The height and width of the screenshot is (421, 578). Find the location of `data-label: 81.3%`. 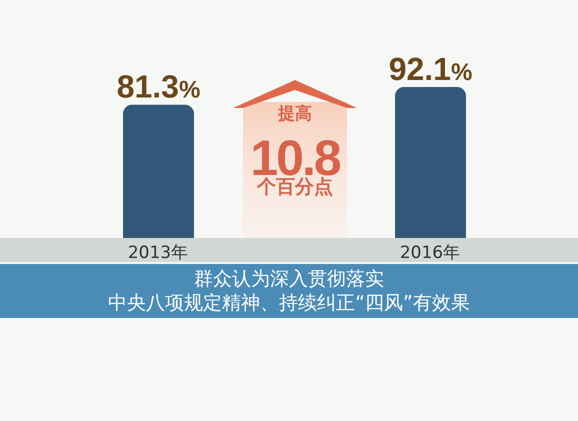

data-label: 81.3% is located at coordinates (158, 86).